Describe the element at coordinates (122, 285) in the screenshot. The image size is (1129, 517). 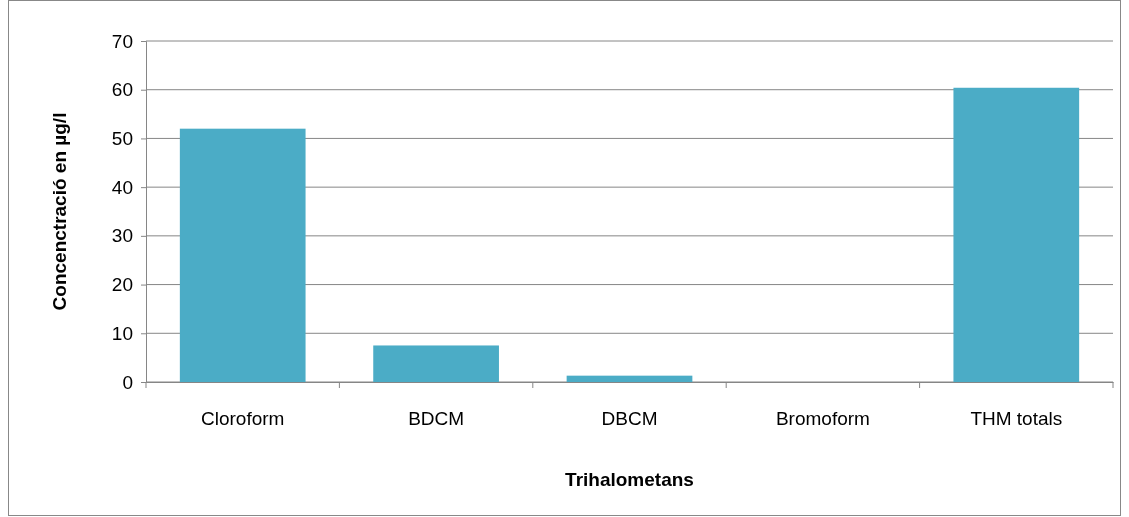
I see `y-tick-label: 20` at that location.